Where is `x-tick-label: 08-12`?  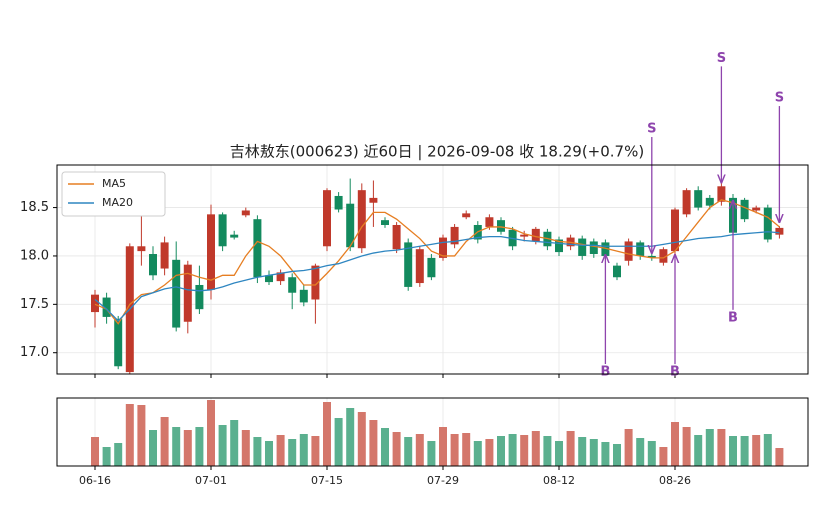 x-tick-label: 08-12 is located at coordinates (559, 480).